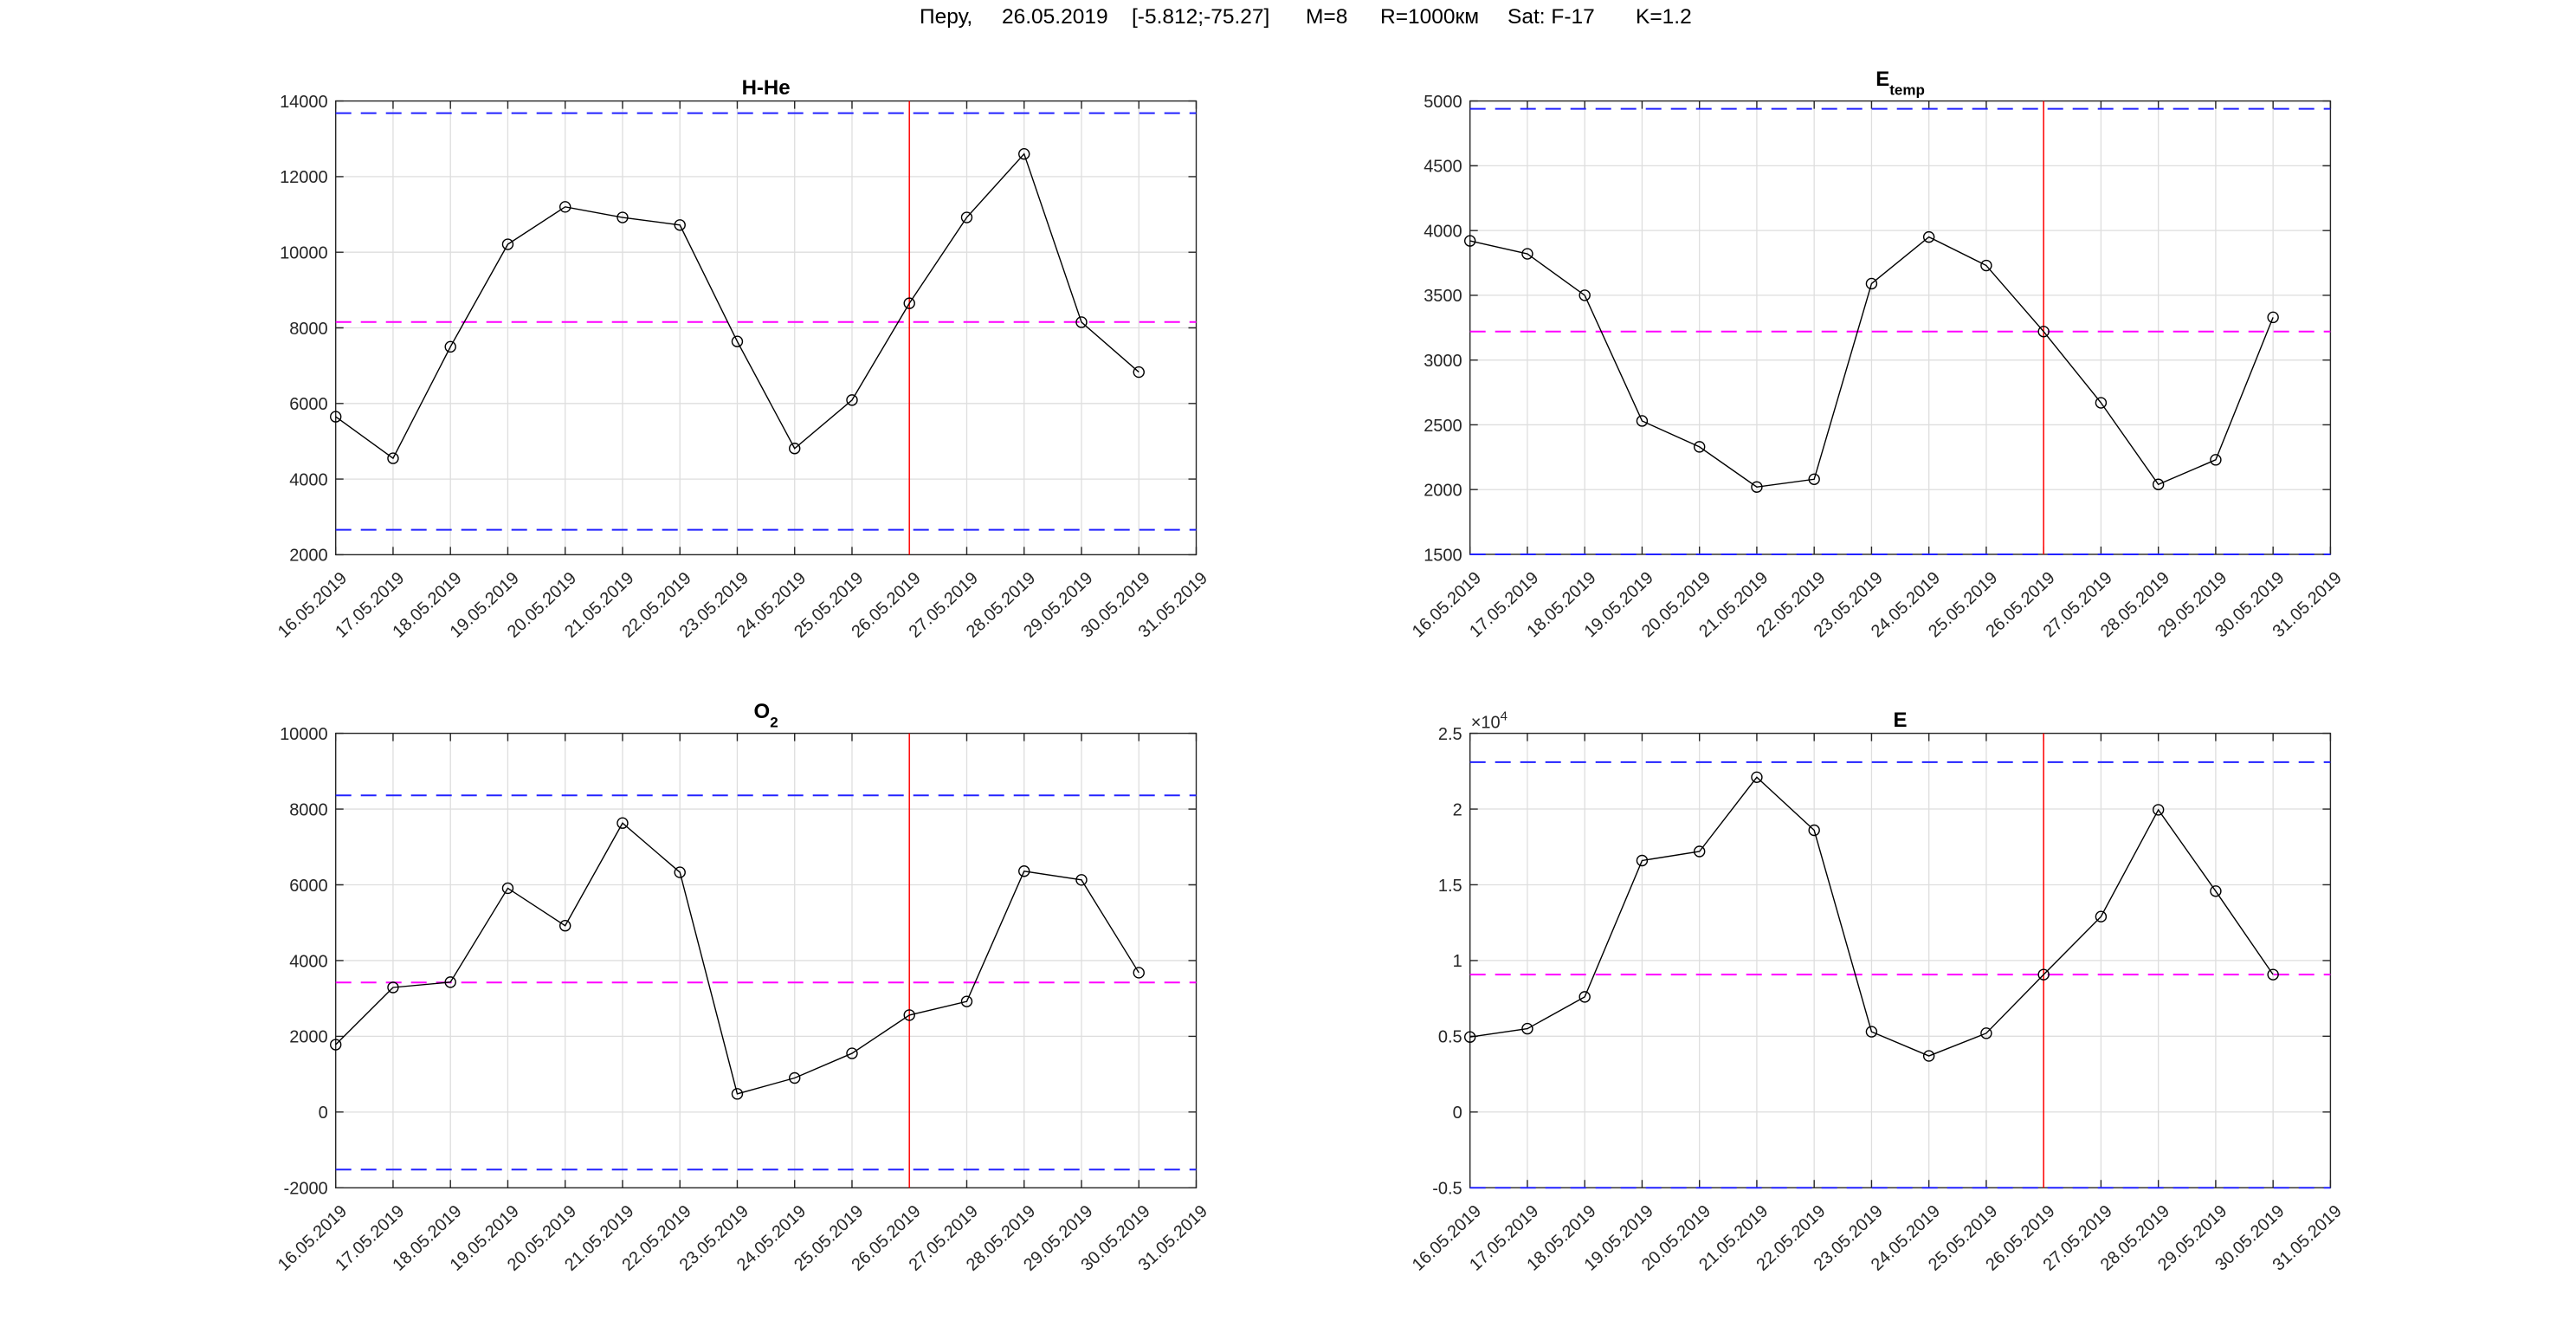 The height and width of the screenshot is (1340, 2576). Describe the element at coordinates (304, 177) in the screenshot. I see `svg-text: 12000` at that location.